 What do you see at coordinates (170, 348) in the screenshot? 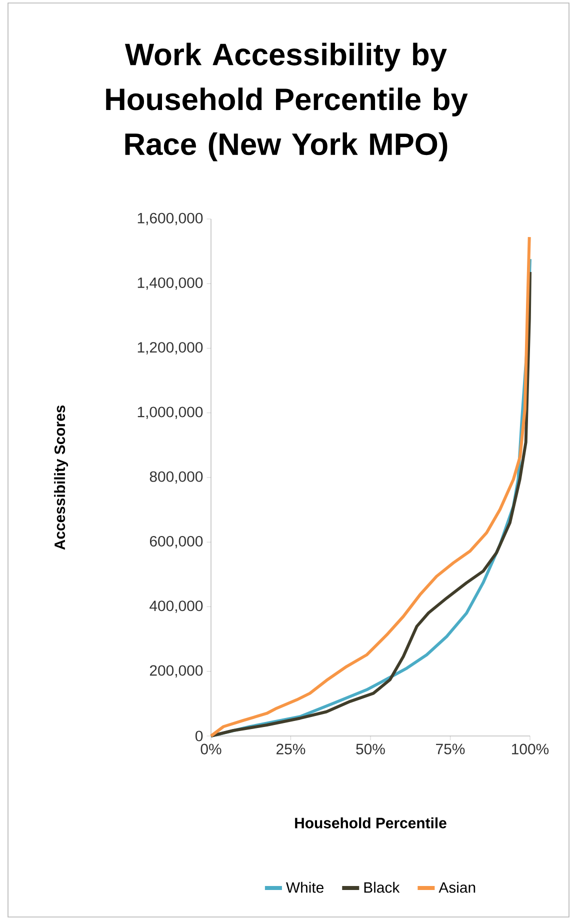
I see `y-tick-label: 1,200,000` at bounding box center [170, 348].